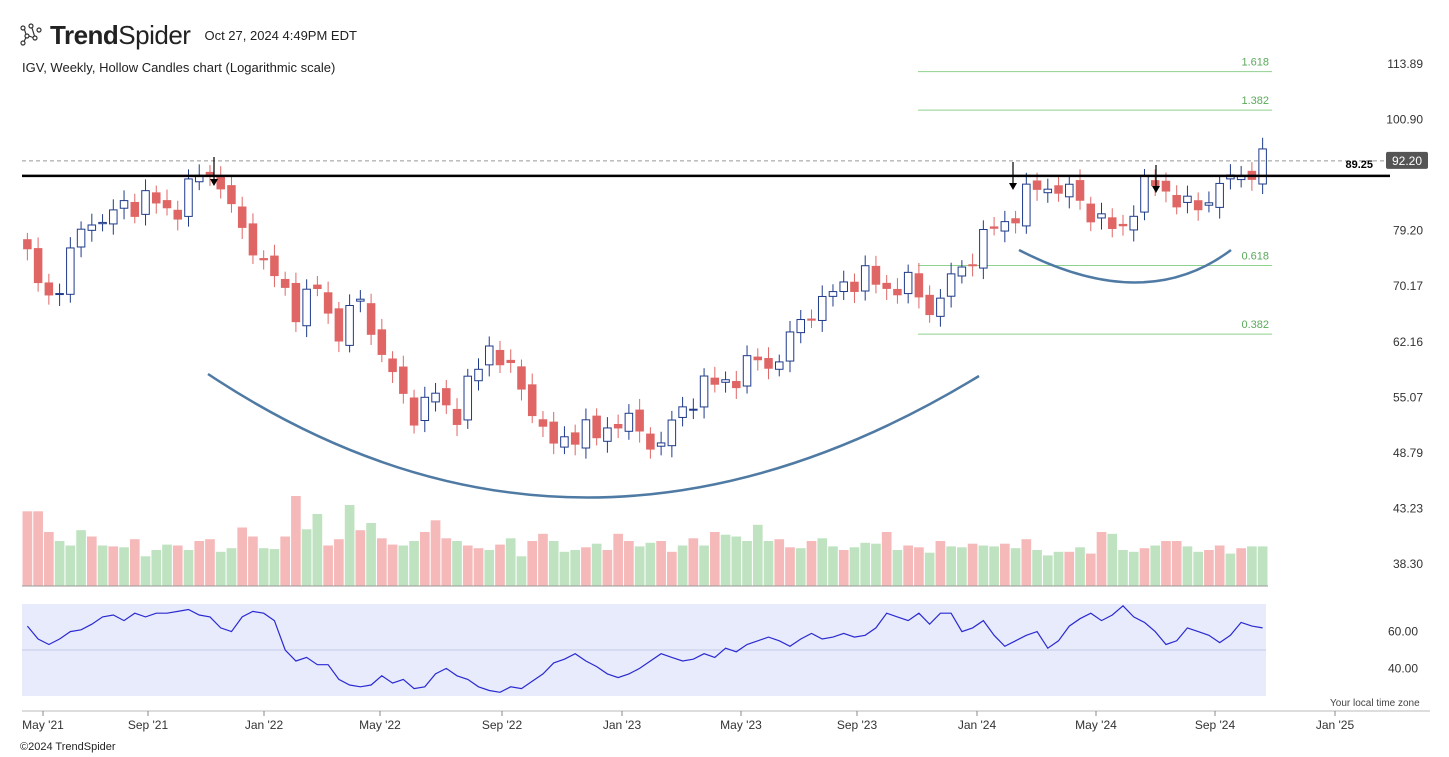 The image size is (1449, 757). What do you see at coordinates (1255, 63) in the screenshot?
I see `fib-level-label: 1.618` at bounding box center [1255, 63].